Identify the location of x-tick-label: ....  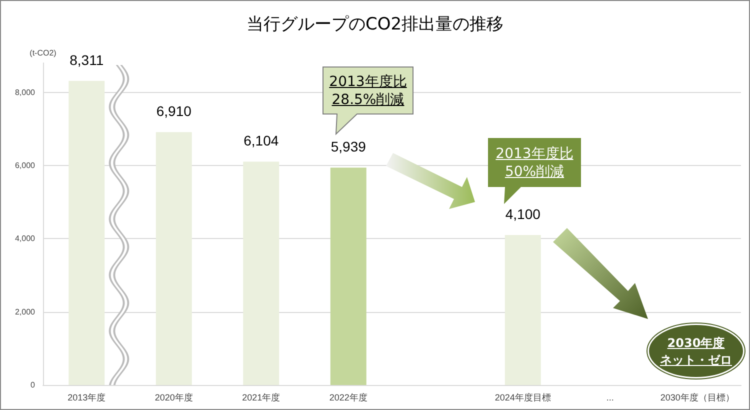
(610, 397).